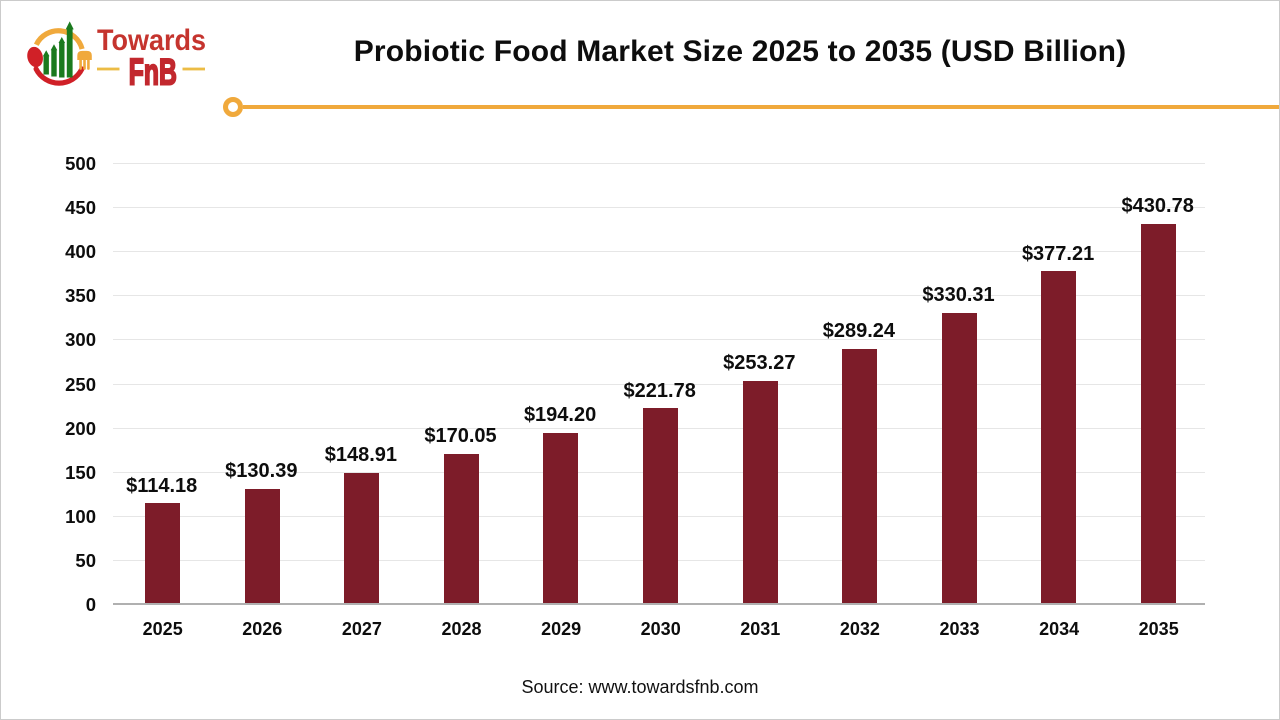 This screenshot has width=1280, height=720. What do you see at coordinates (151, 40) in the screenshot?
I see `svg-text: Towards` at bounding box center [151, 40].